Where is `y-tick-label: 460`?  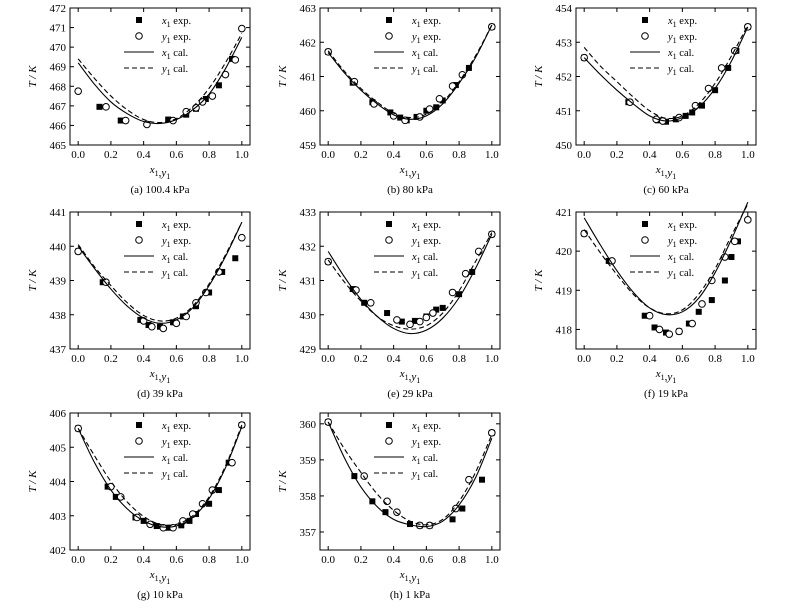 y-tick-label: 460 is located at coordinates (308, 112).